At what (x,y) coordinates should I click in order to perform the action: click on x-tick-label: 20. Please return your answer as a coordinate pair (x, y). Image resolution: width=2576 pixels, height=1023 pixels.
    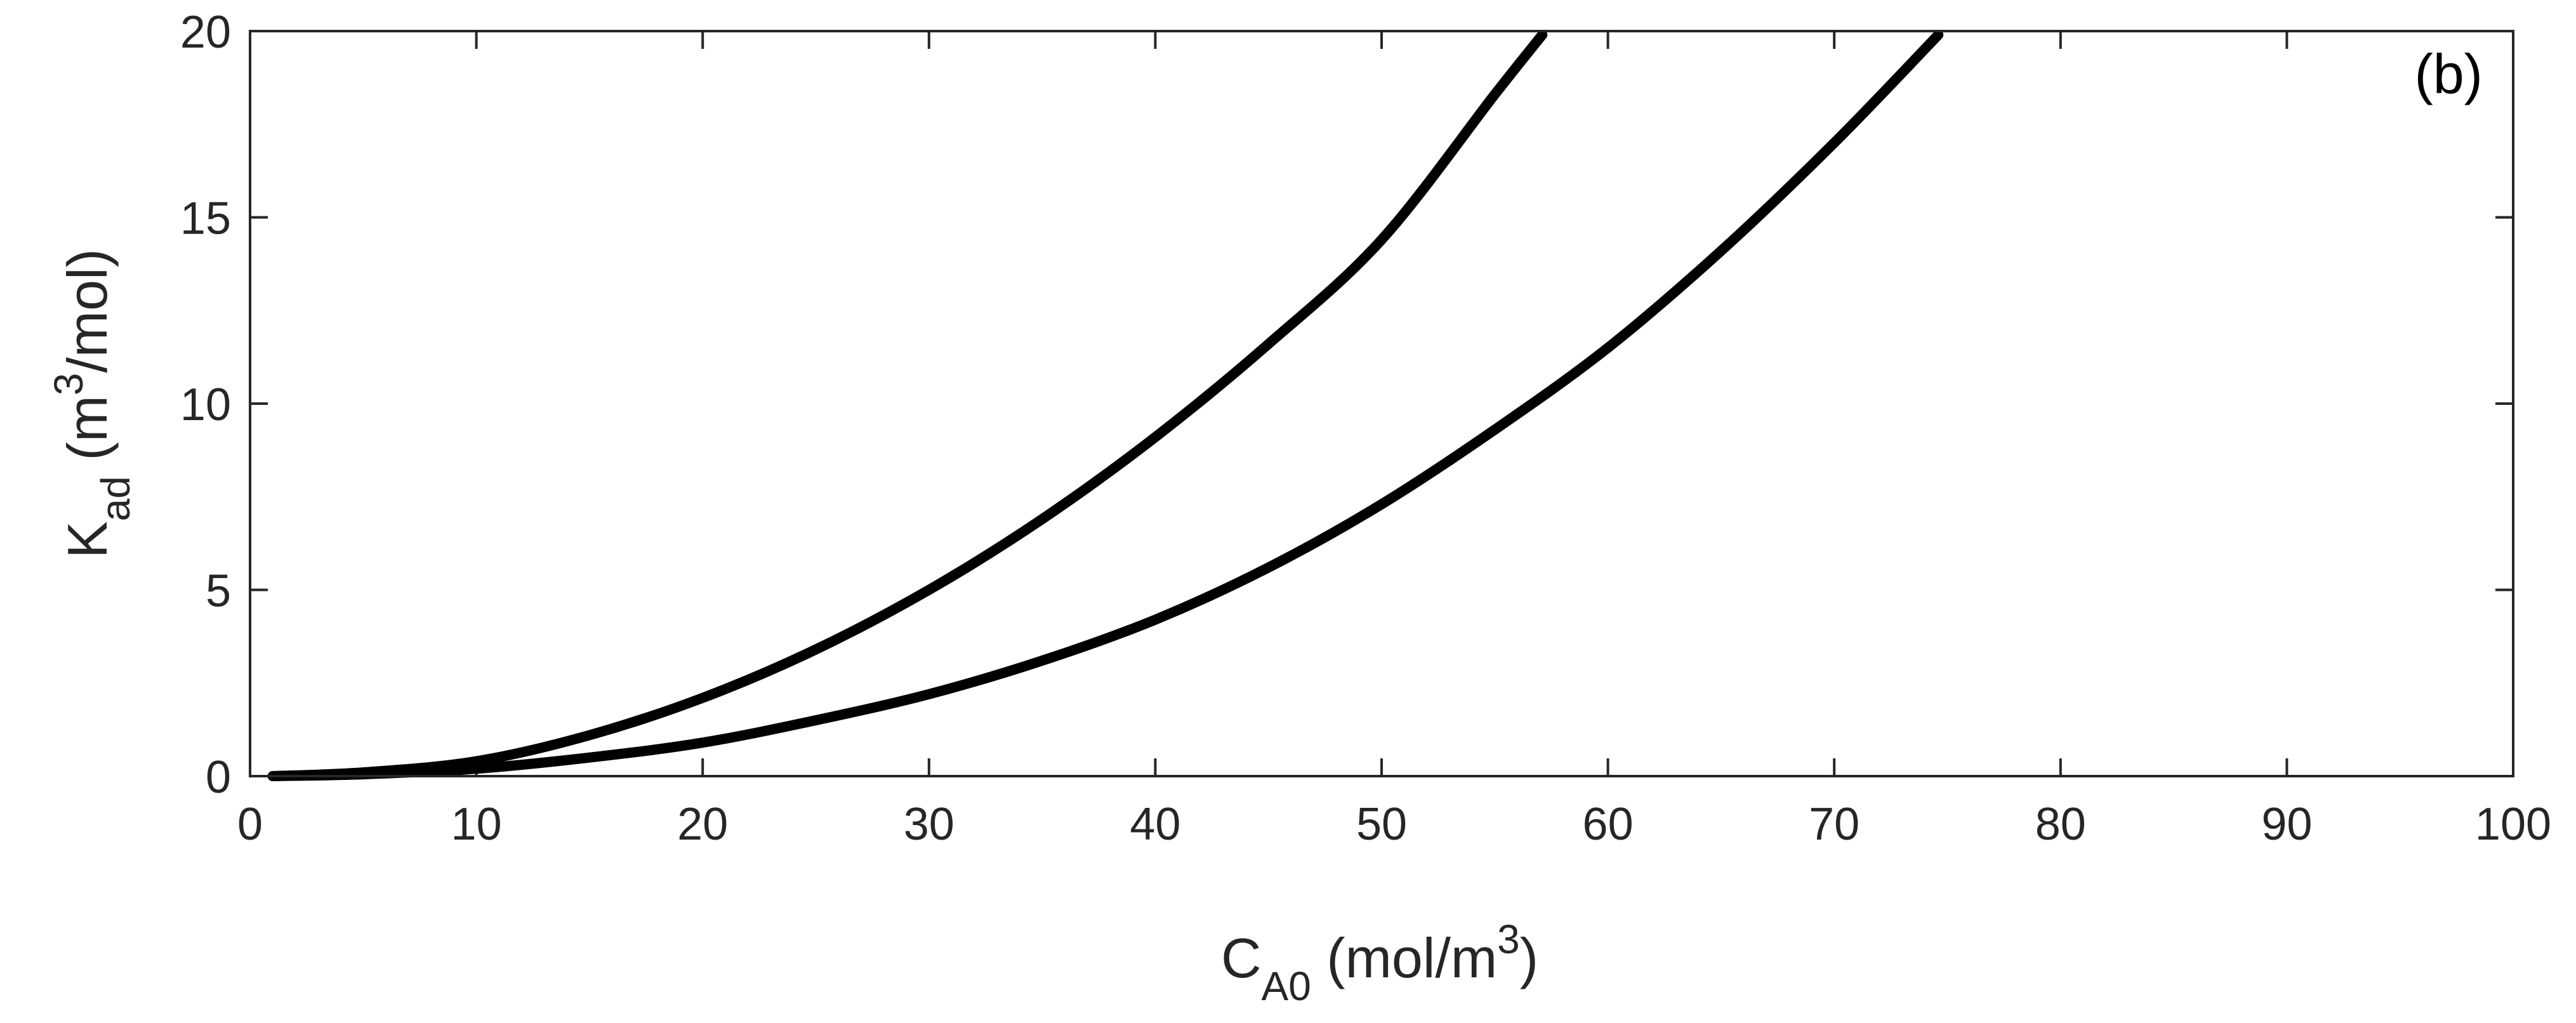
    Looking at the image, I should click on (702, 824).